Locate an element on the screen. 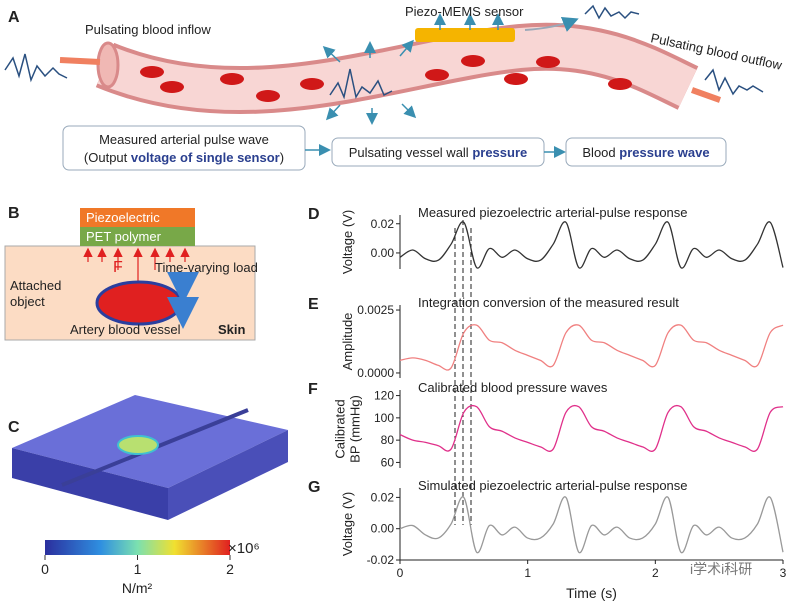 The image size is (800, 606). x-tick-label: 2 is located at coordinates (655, 573).